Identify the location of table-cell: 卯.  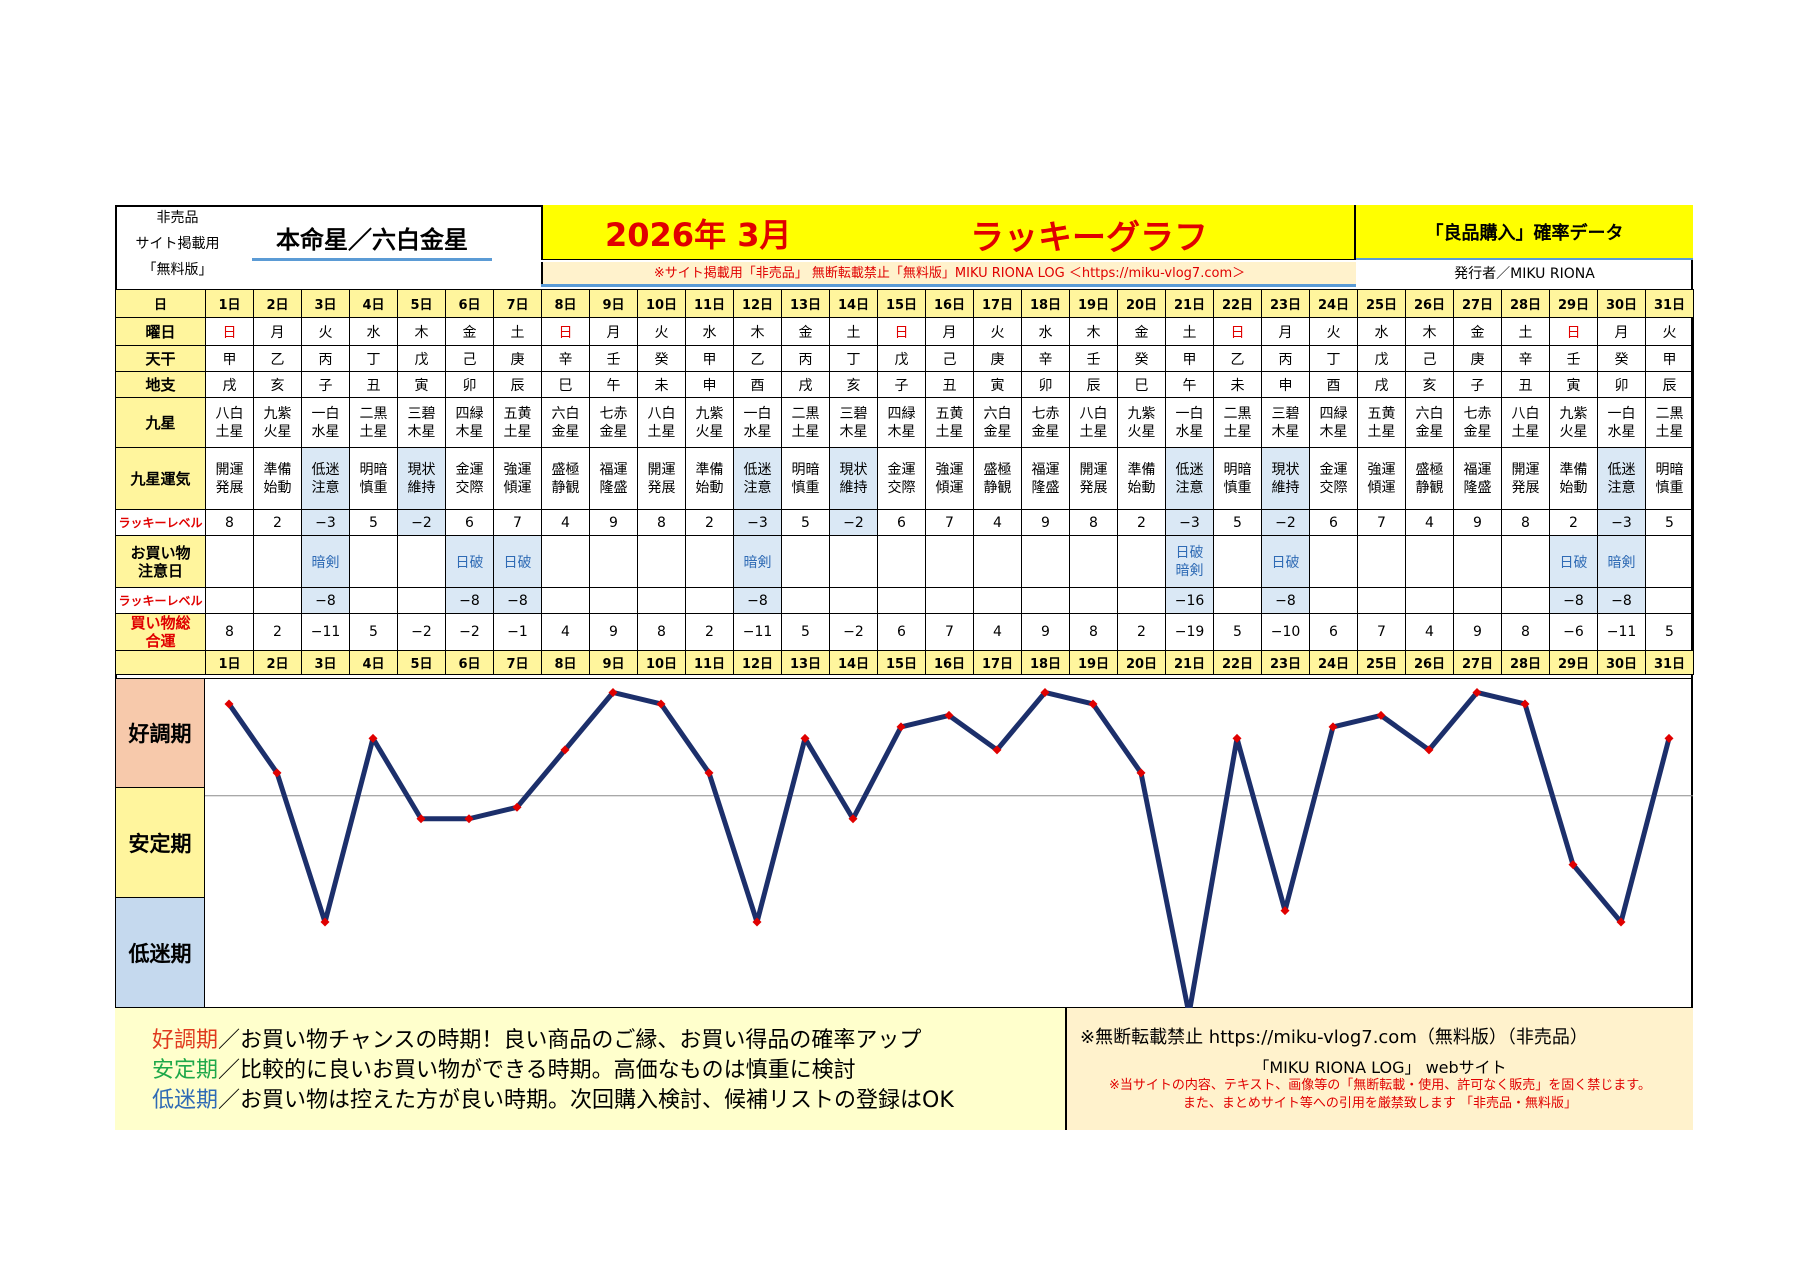
(1621, 384).